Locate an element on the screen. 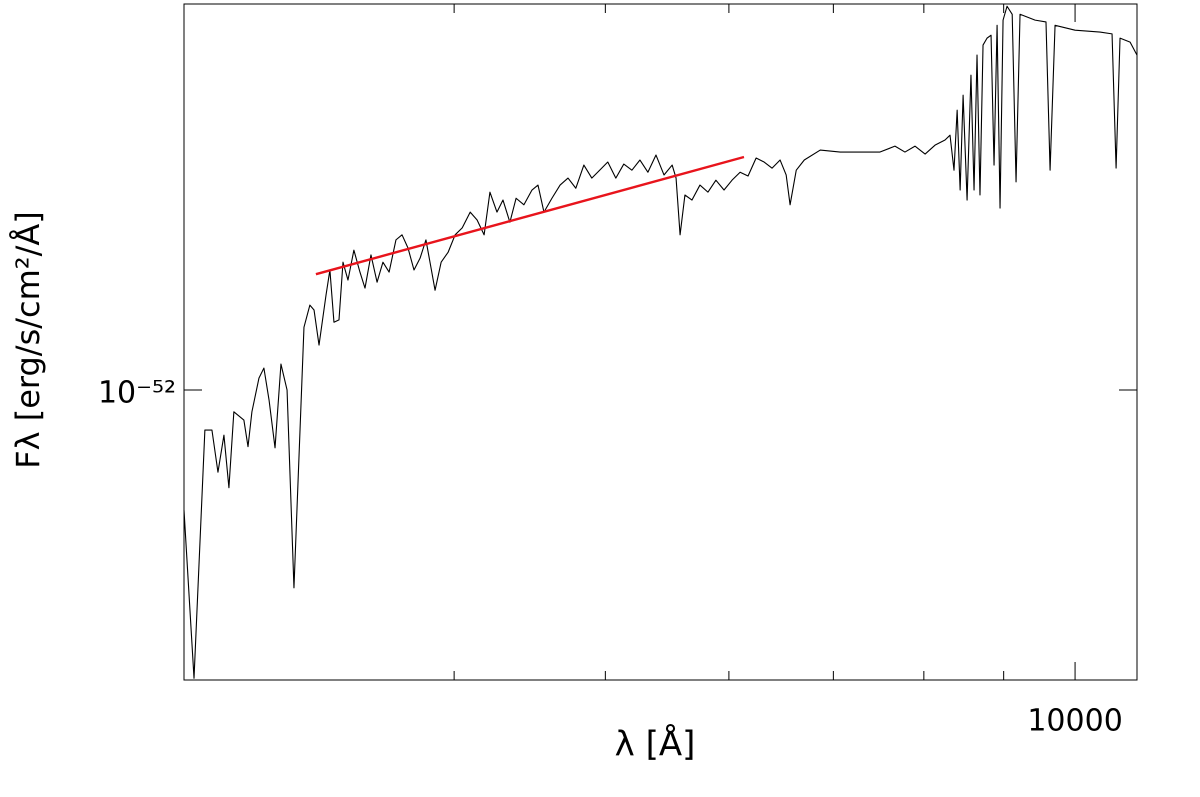 The width and height of the screenshot is (1200, 797). y-tick-label: 10⁻⁵² is located at coordinates (137, 393).